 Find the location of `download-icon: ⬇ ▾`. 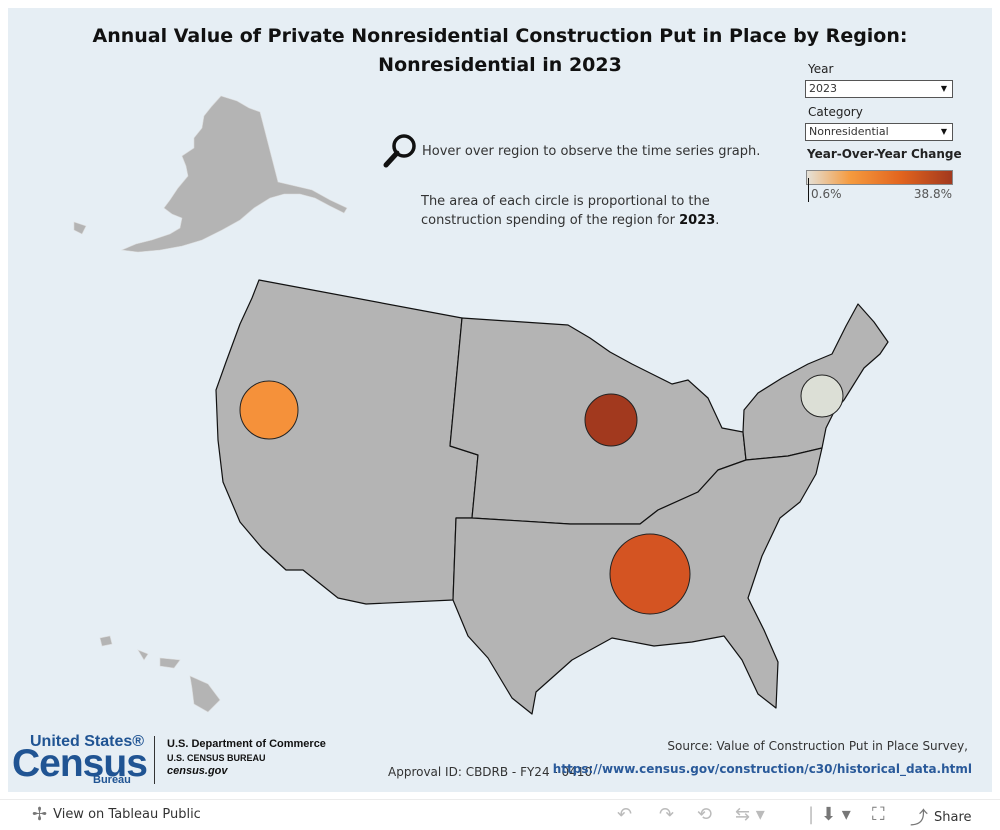

download-icon: ⬇ ▾ is located at coordinates (836, 814).